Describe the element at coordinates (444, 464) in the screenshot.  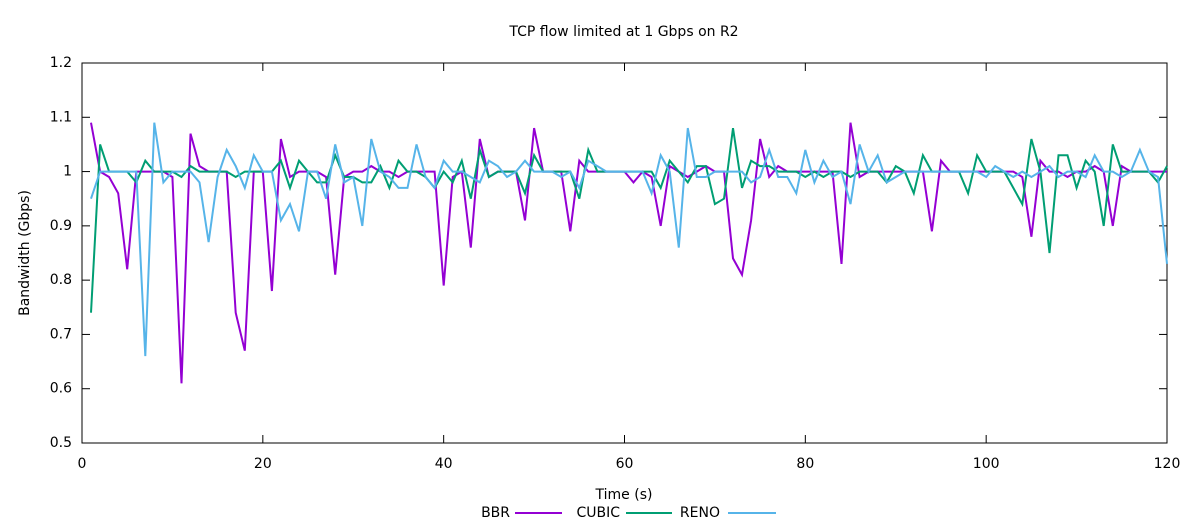
I see `x-tick-label: 40` at that location.